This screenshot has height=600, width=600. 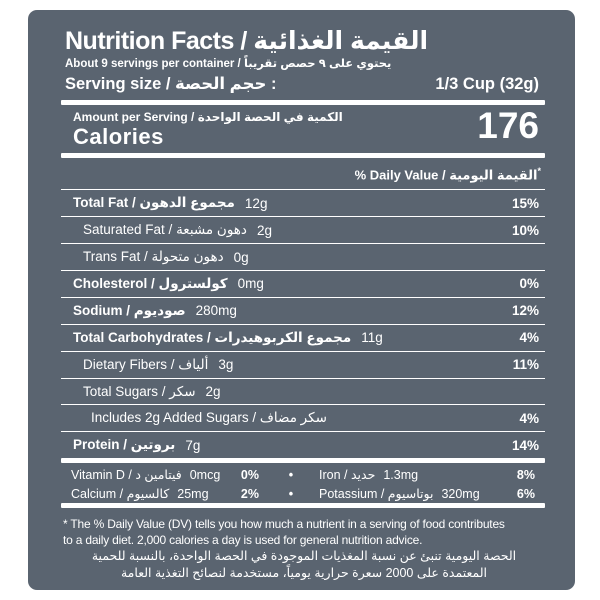 I want to click on nutrient-label: Total Carbohydrates / مجموع الكربوهيدرات, so click(x=212, y=337).